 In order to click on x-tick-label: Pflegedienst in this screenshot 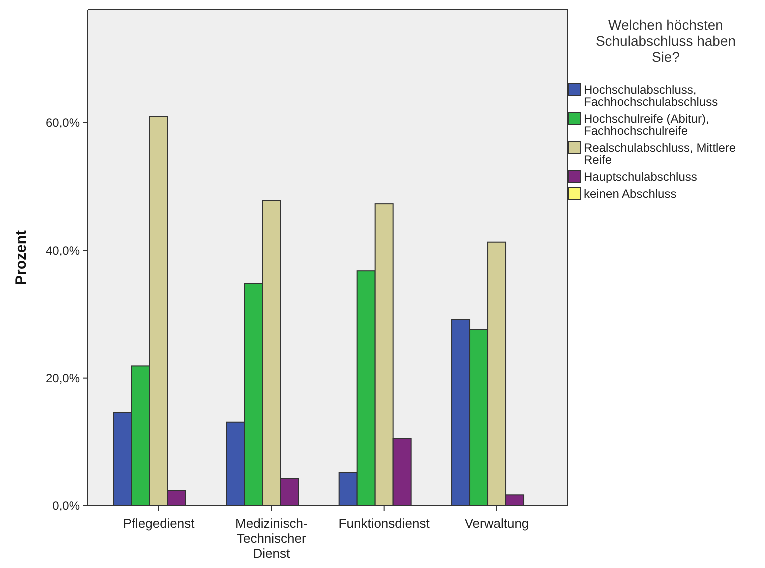, I will do `click(159, 523)`.